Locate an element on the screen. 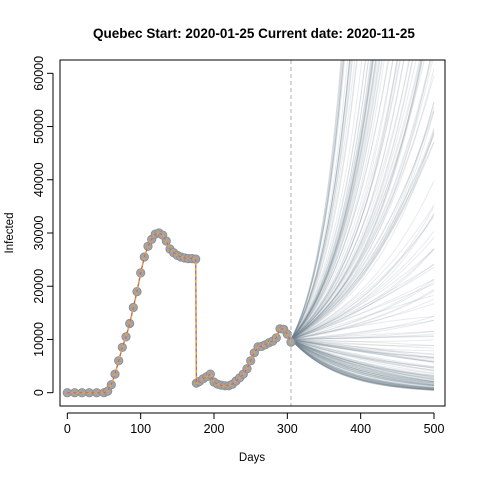 The image size is (480, 480). x-tick-label: 300 is located at coordinates (287, 429).